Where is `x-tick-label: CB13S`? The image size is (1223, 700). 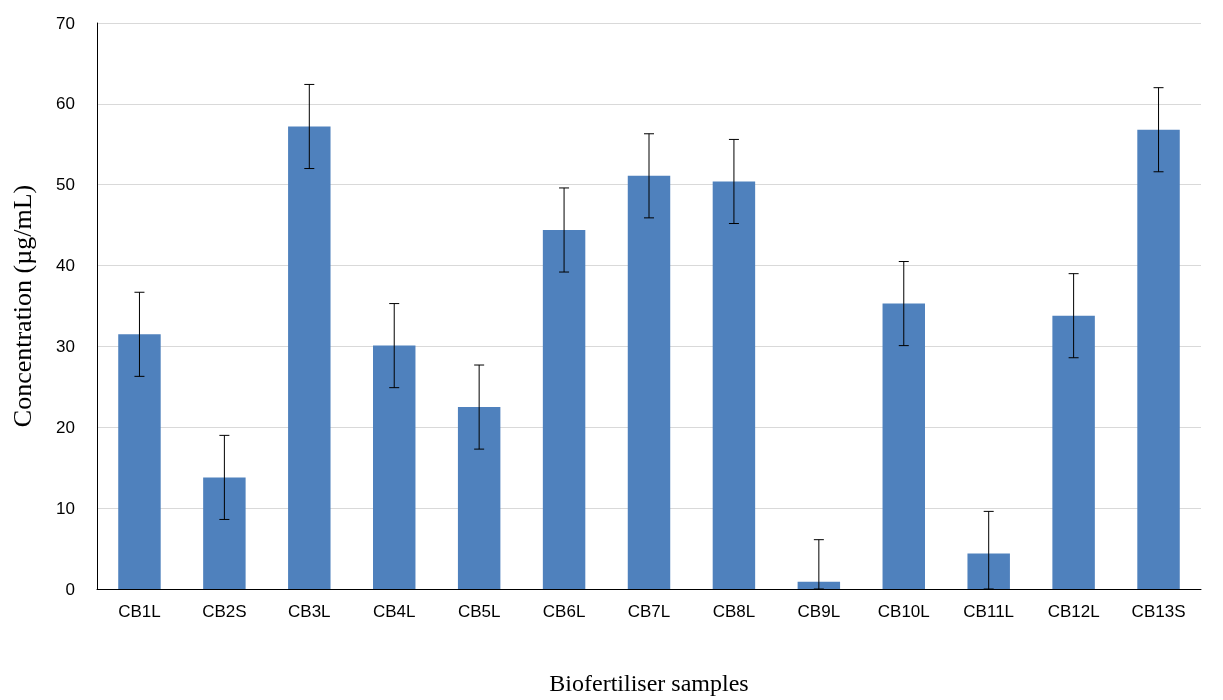
x-tick-label: CB13S is located at coordinates (1158, 611).